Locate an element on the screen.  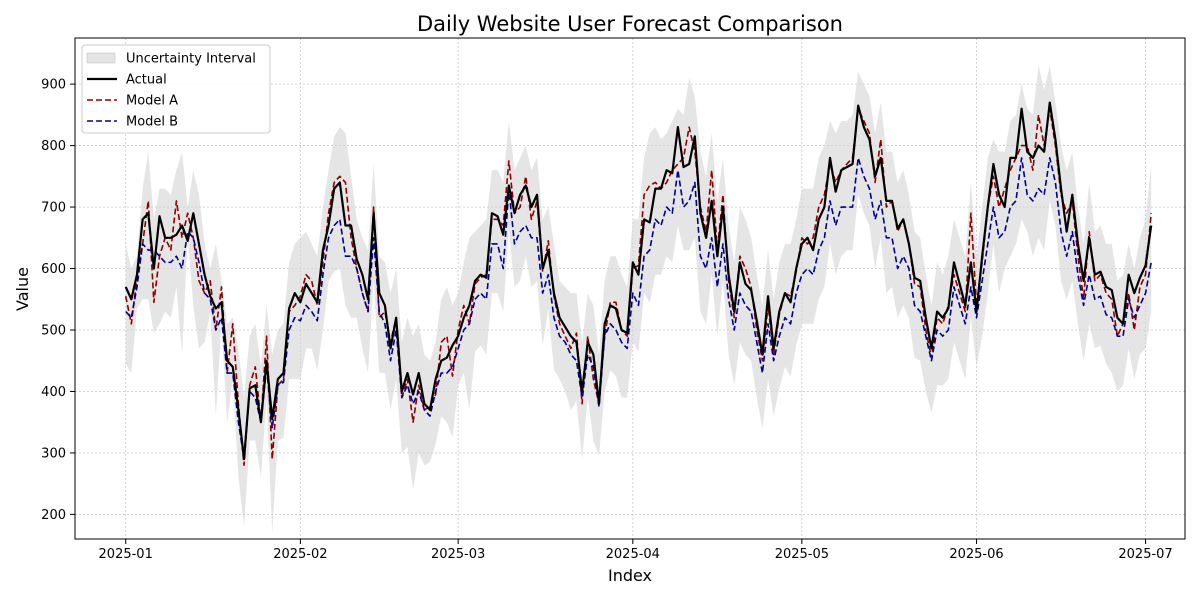
legend-box is located at coordinates (176, 89).